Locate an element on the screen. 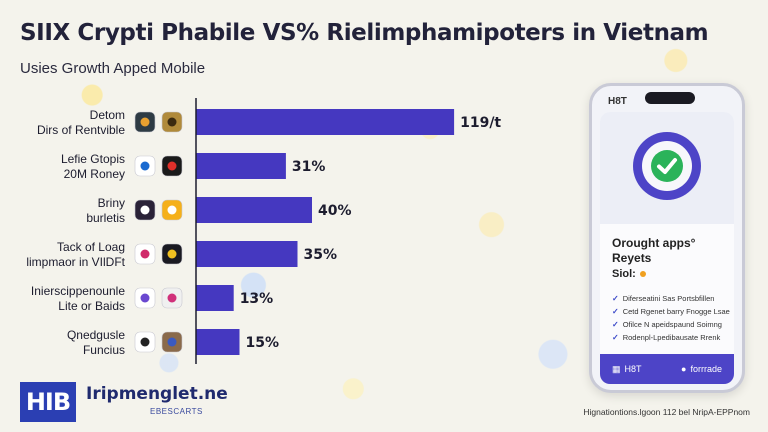 This screenshot has width=768, height=432. value-label: 35% is located at coordinates (321, 255).